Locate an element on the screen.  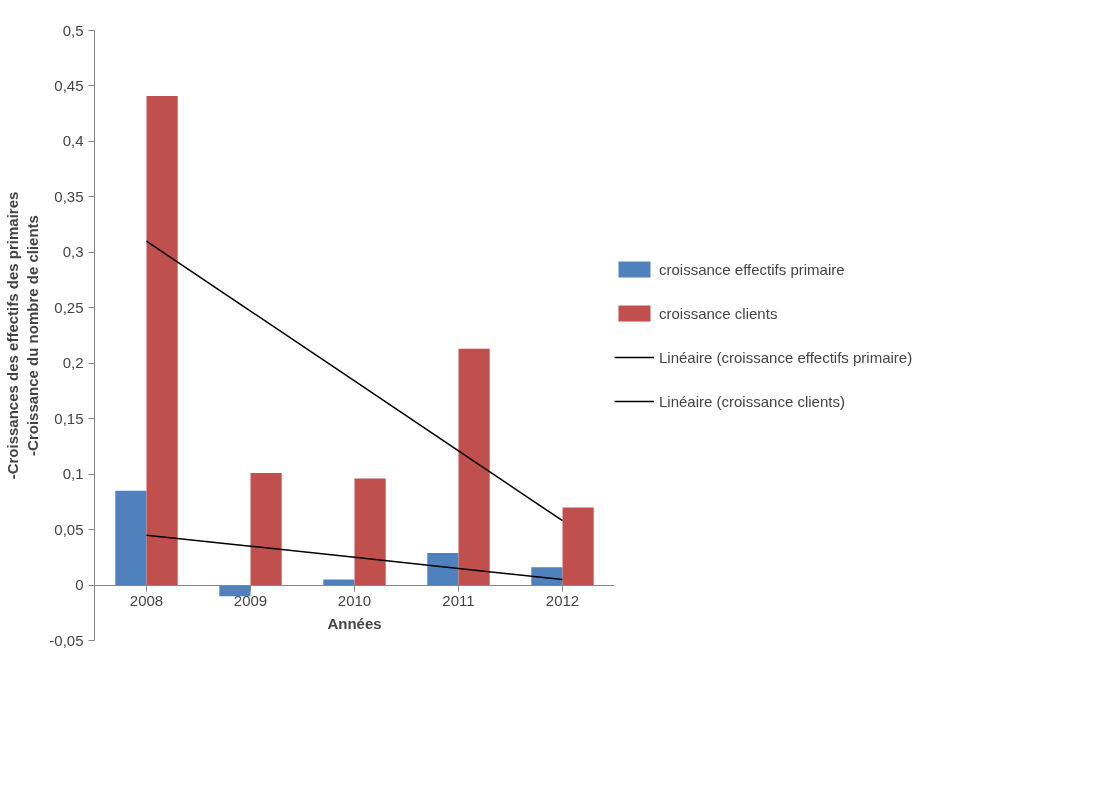
x-tick-label: 2012 is located at coordinates (562, 601).